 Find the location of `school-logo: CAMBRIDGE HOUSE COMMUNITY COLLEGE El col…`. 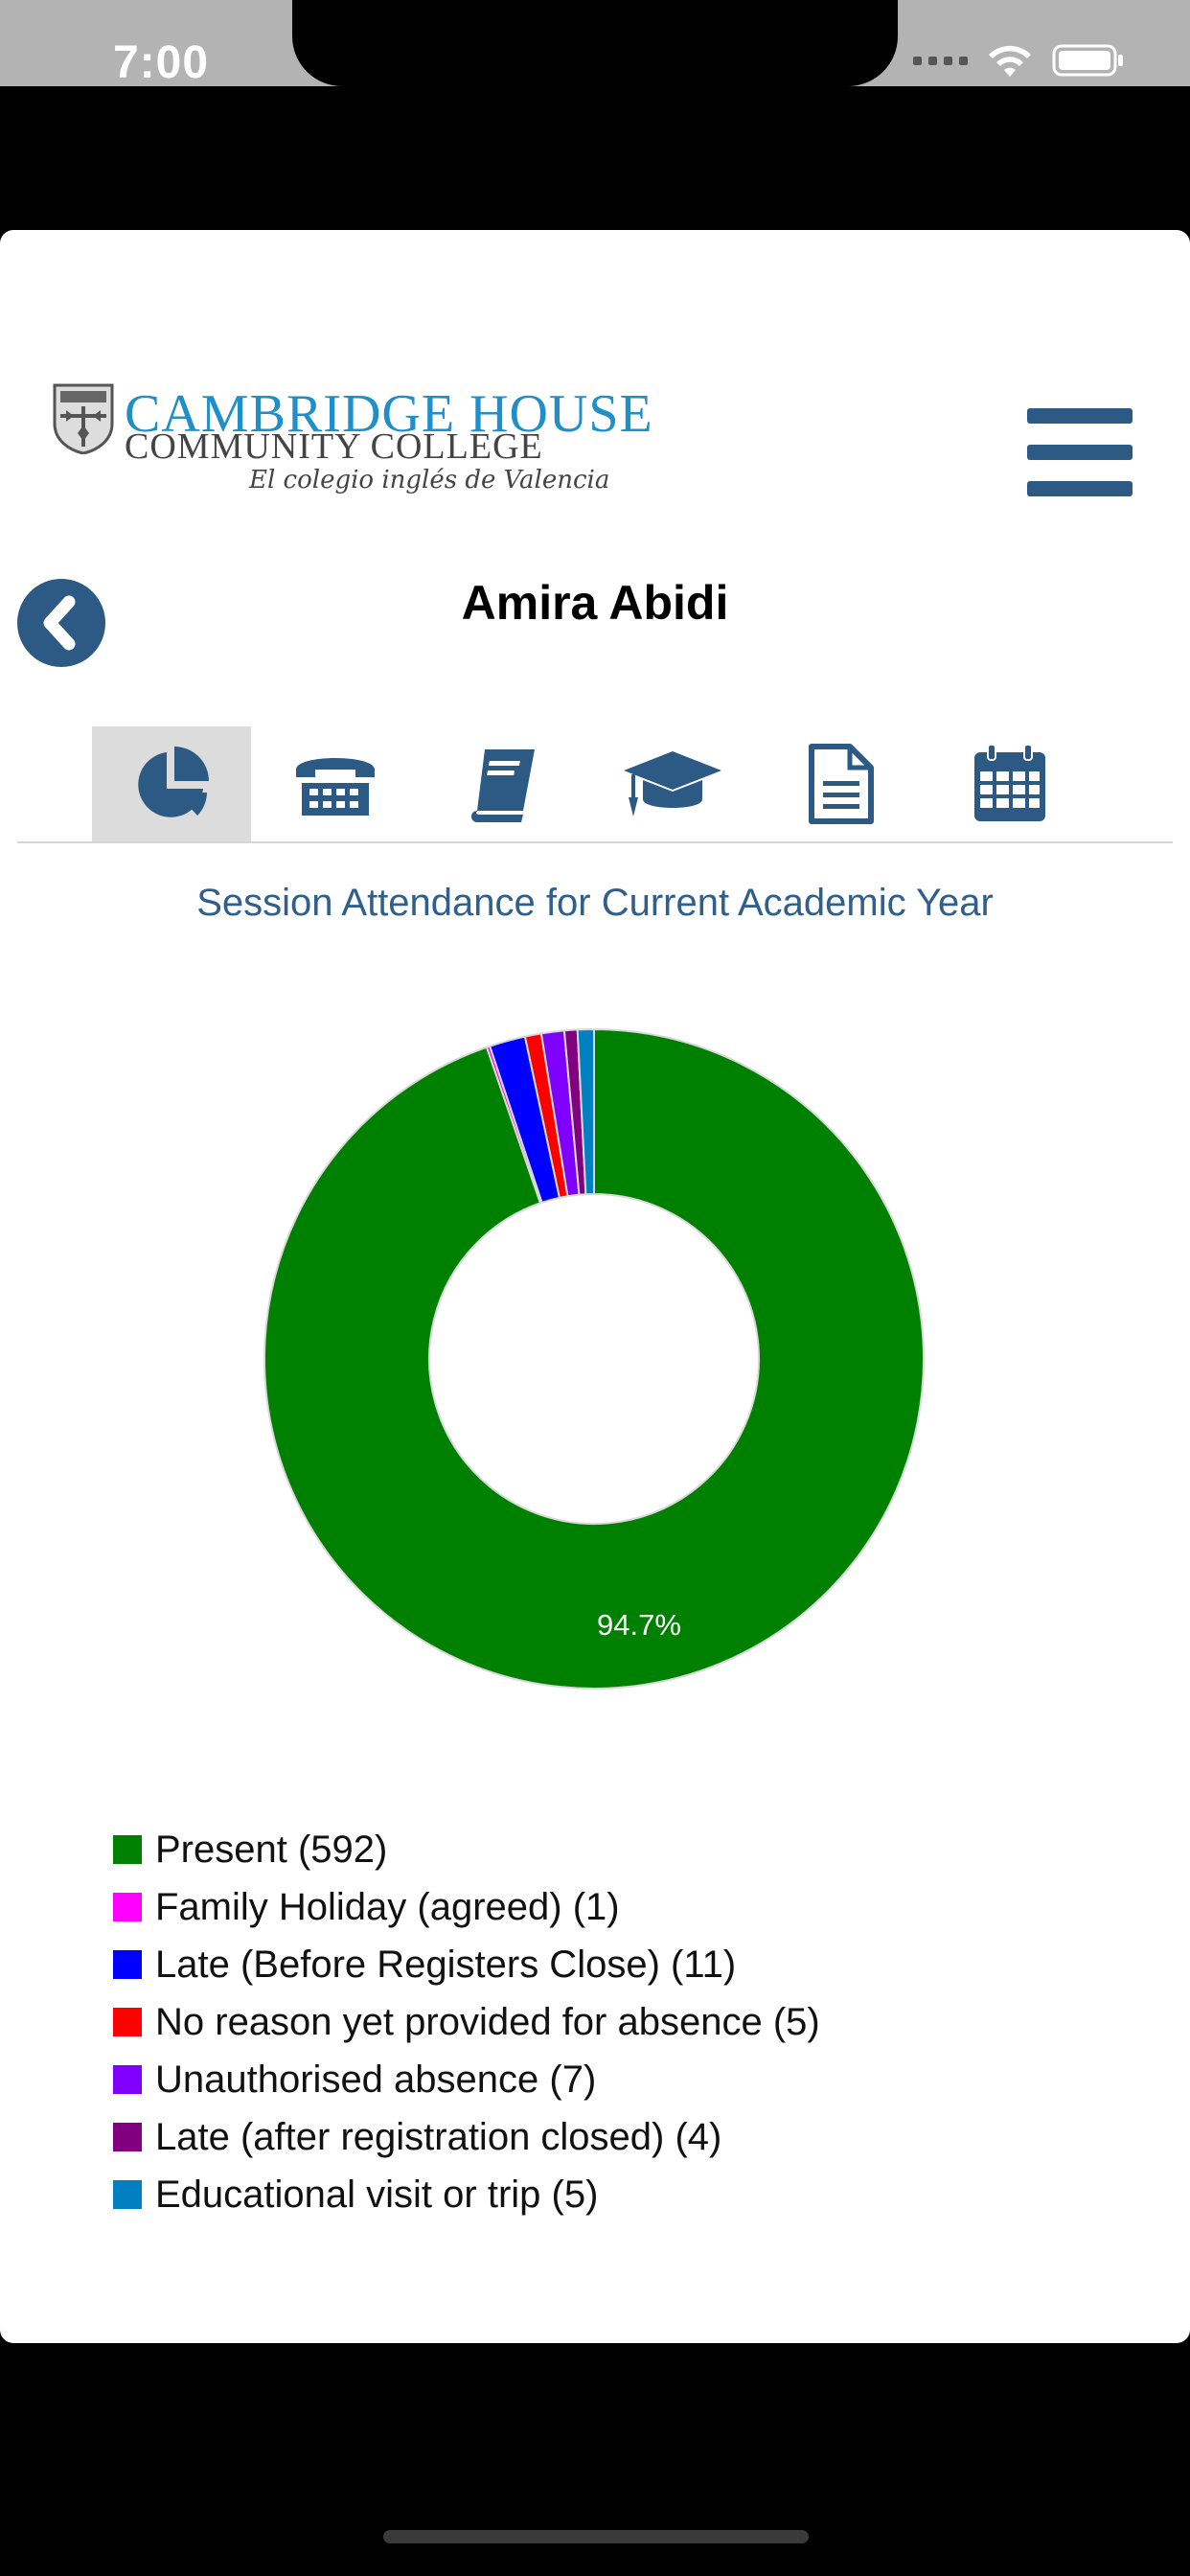

school-logo: CAMBRIDGE HOUSE COMMUNITY COLLEGE El col… is located at coordinates (352, 445).